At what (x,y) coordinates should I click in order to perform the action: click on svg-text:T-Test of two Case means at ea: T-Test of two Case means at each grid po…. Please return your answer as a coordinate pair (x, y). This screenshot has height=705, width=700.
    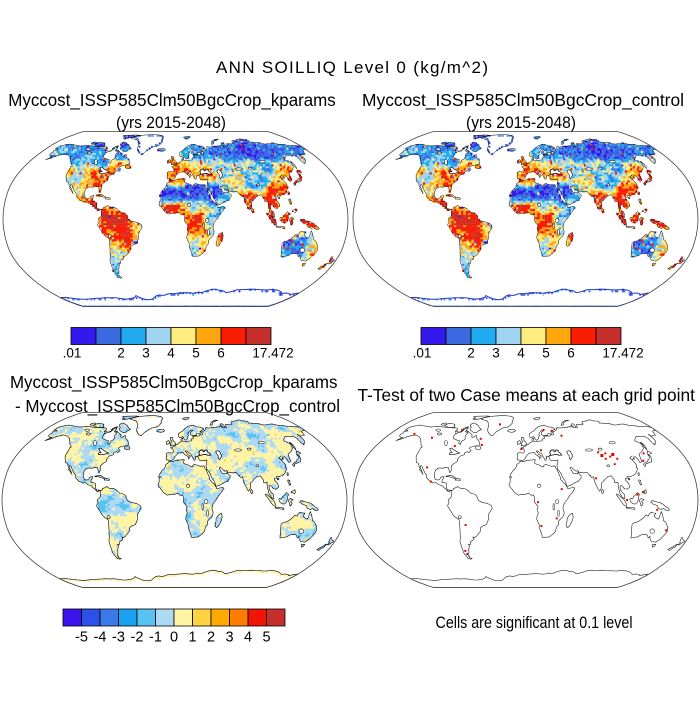
    Looking at the image, I should click on (526, 395).